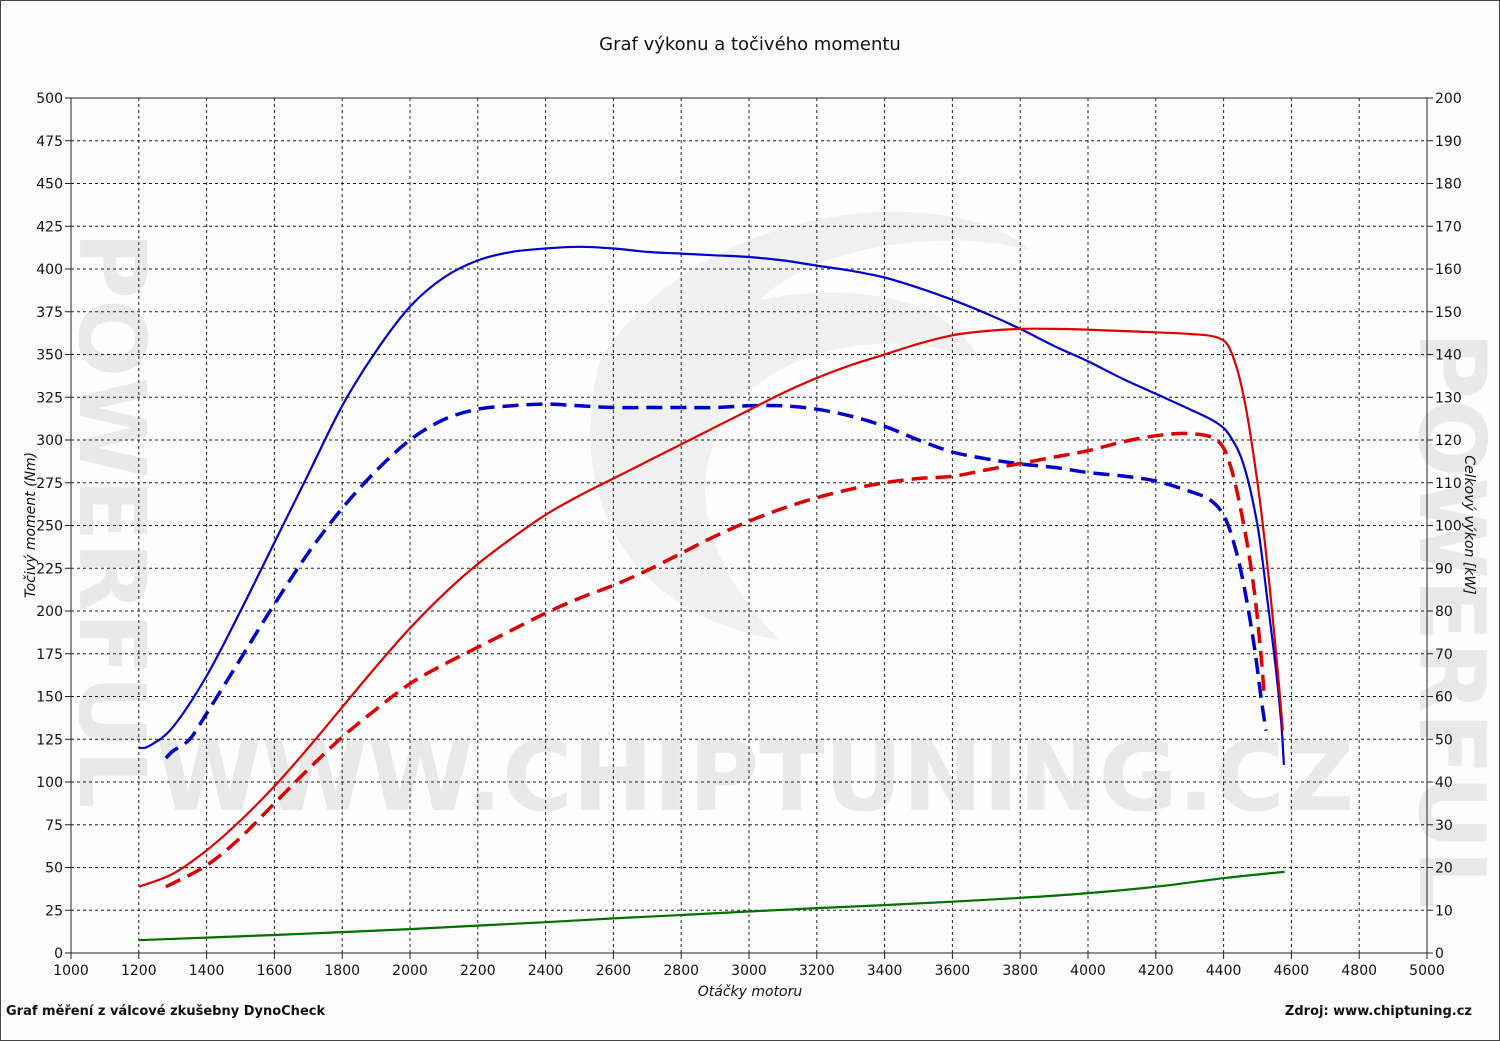 Image resolution: width=1500 pixels, height=1041 pixels. I want to click on x-tick-label: 4400, so click(1224, 971).